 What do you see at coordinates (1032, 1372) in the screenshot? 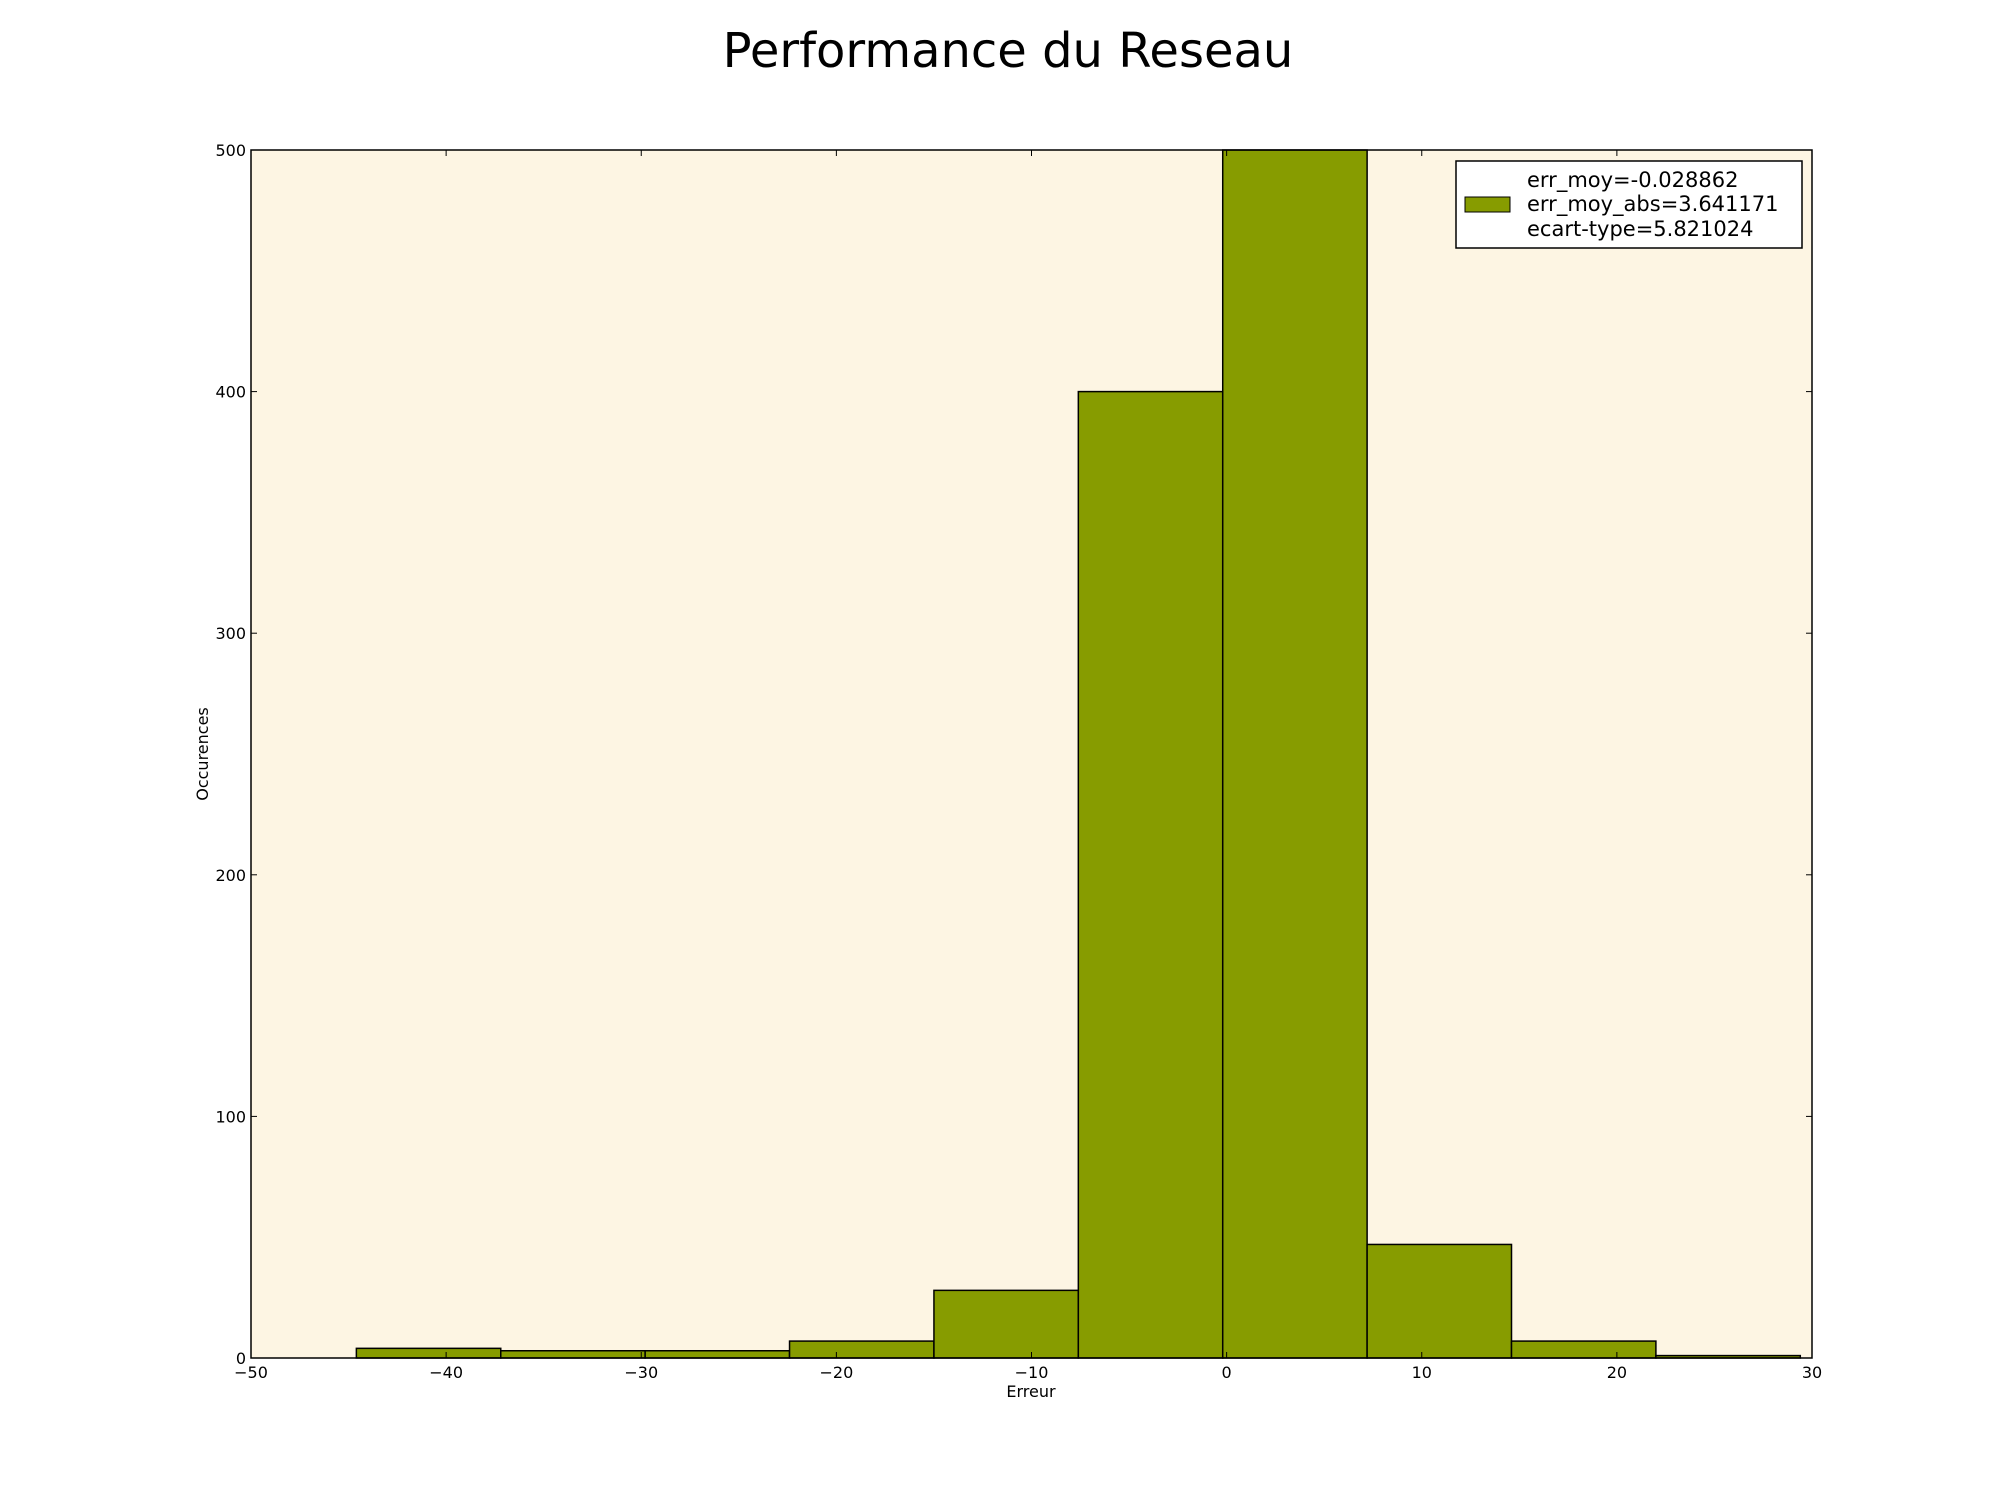
I see `x-tick-label: −10` at bounding box center [1032, 1372].